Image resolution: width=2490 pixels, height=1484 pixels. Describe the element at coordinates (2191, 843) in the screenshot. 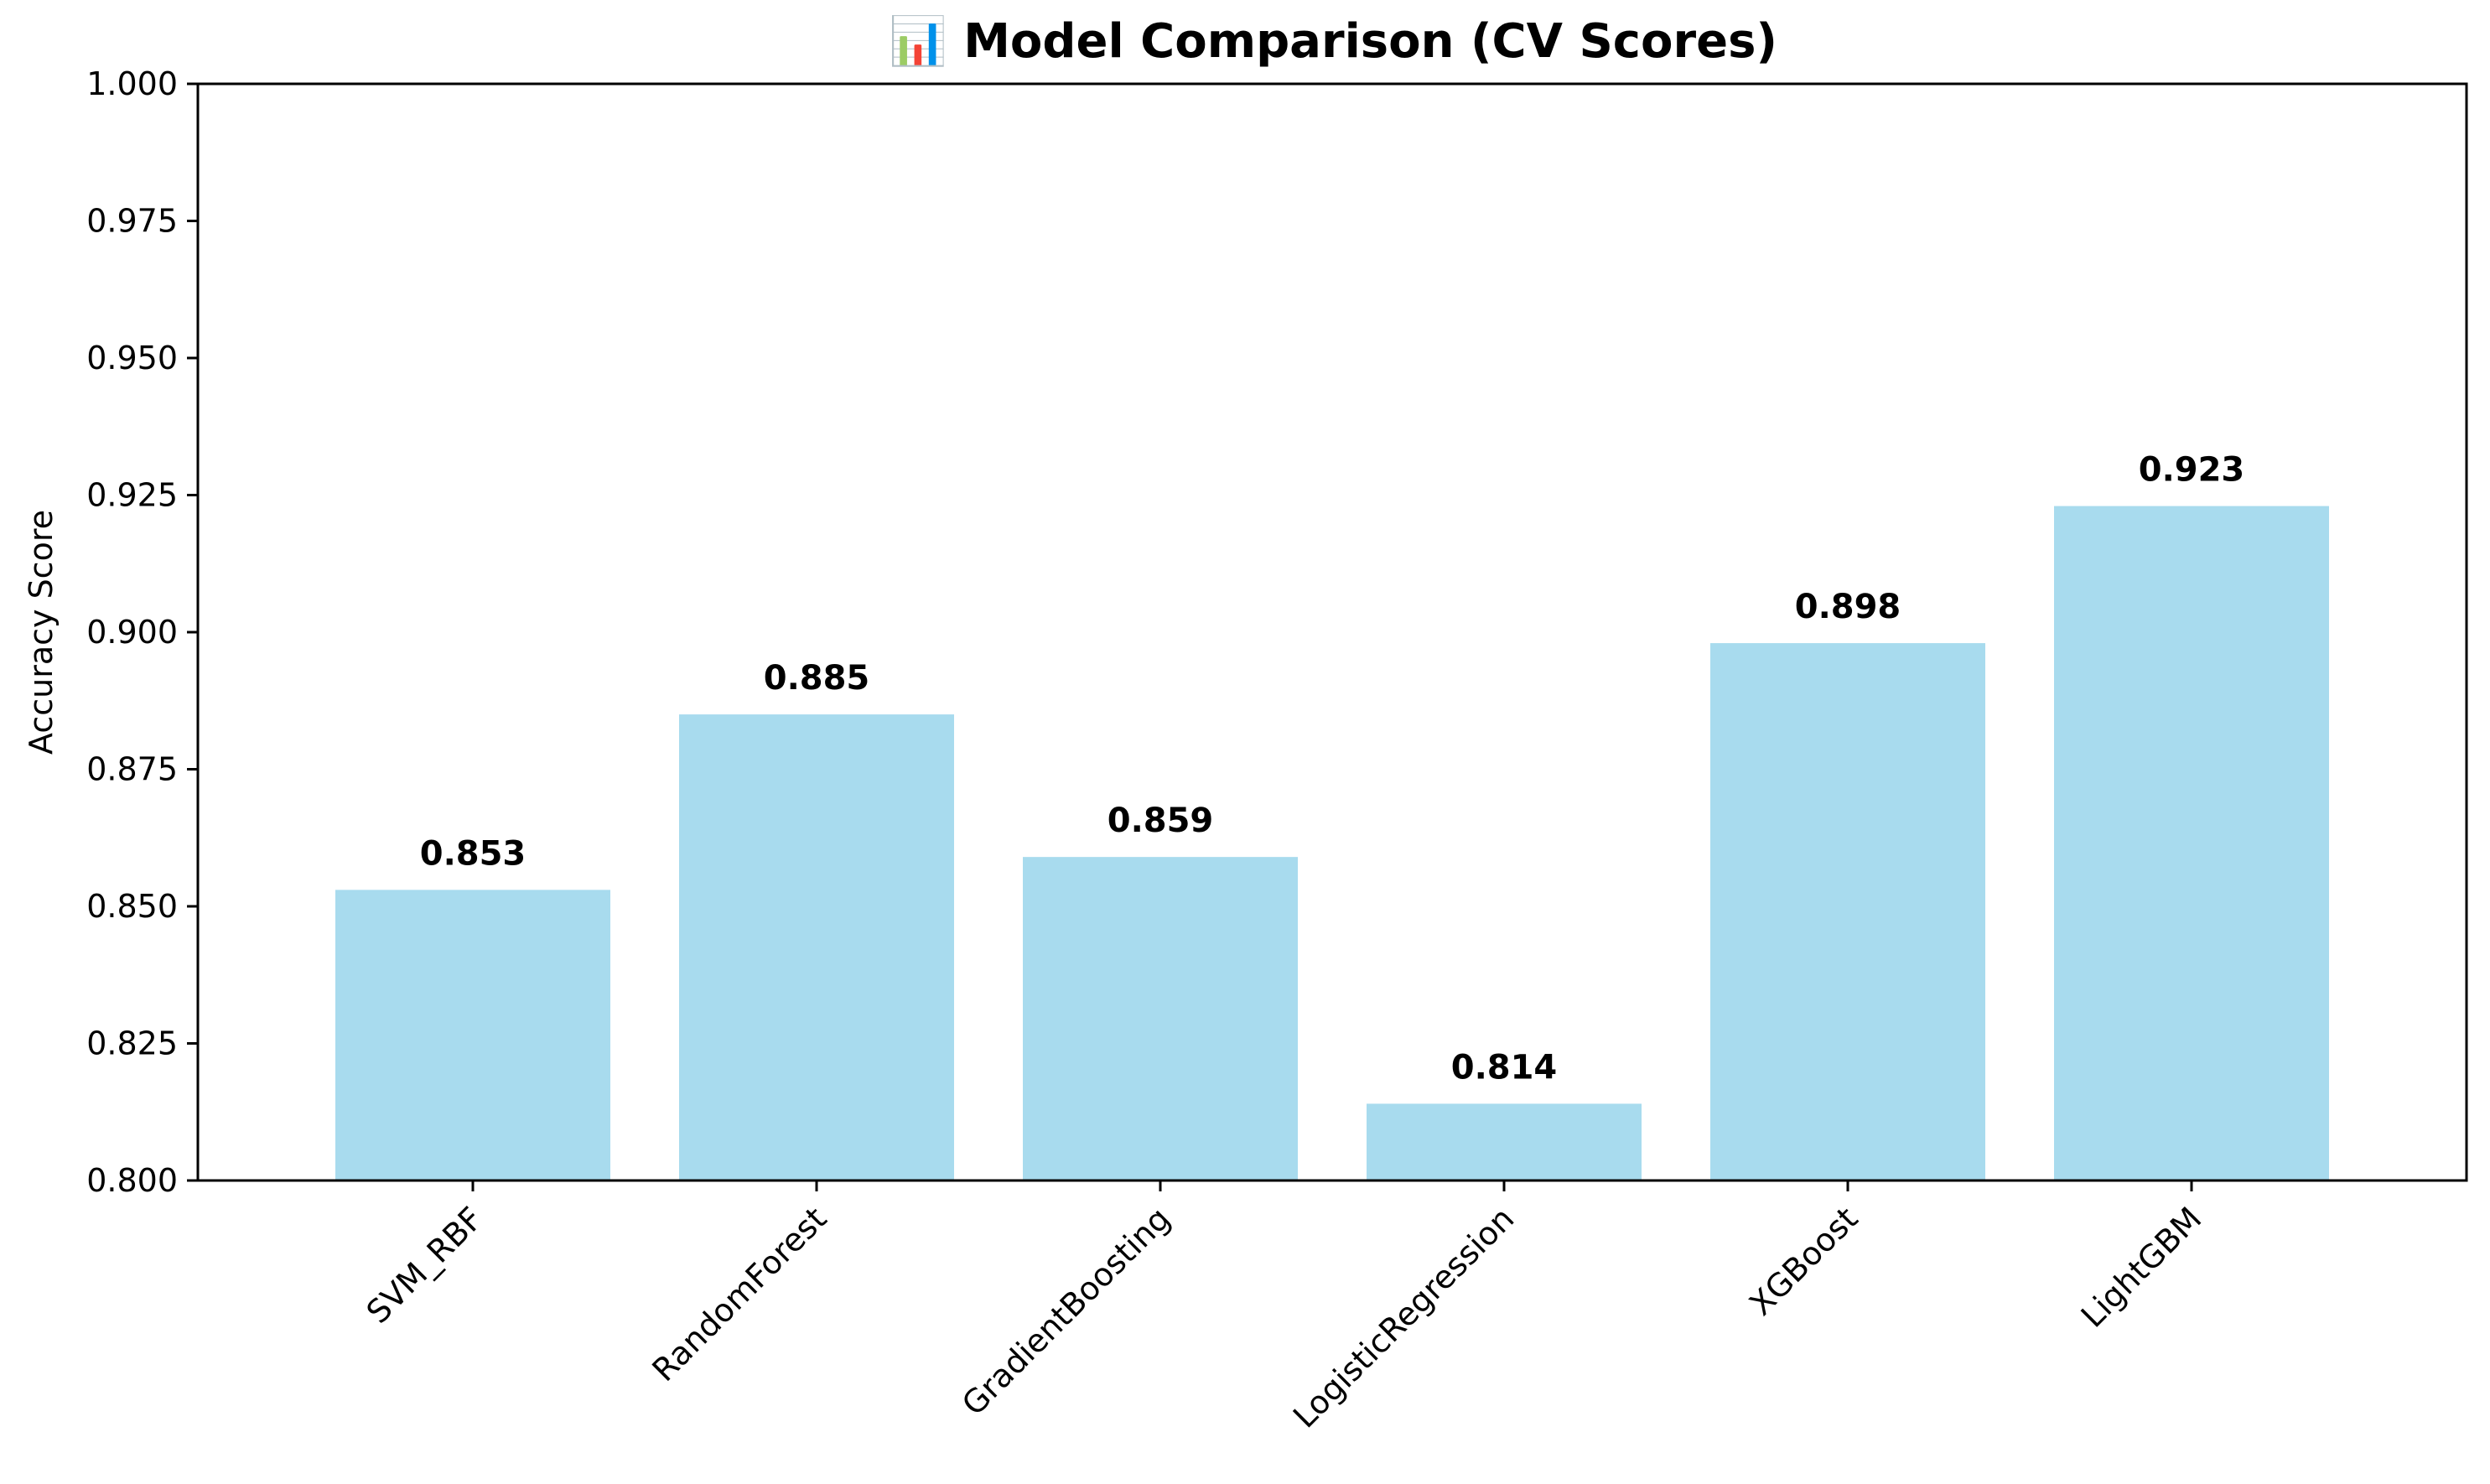

I see `bar-LightGBM` at that location.